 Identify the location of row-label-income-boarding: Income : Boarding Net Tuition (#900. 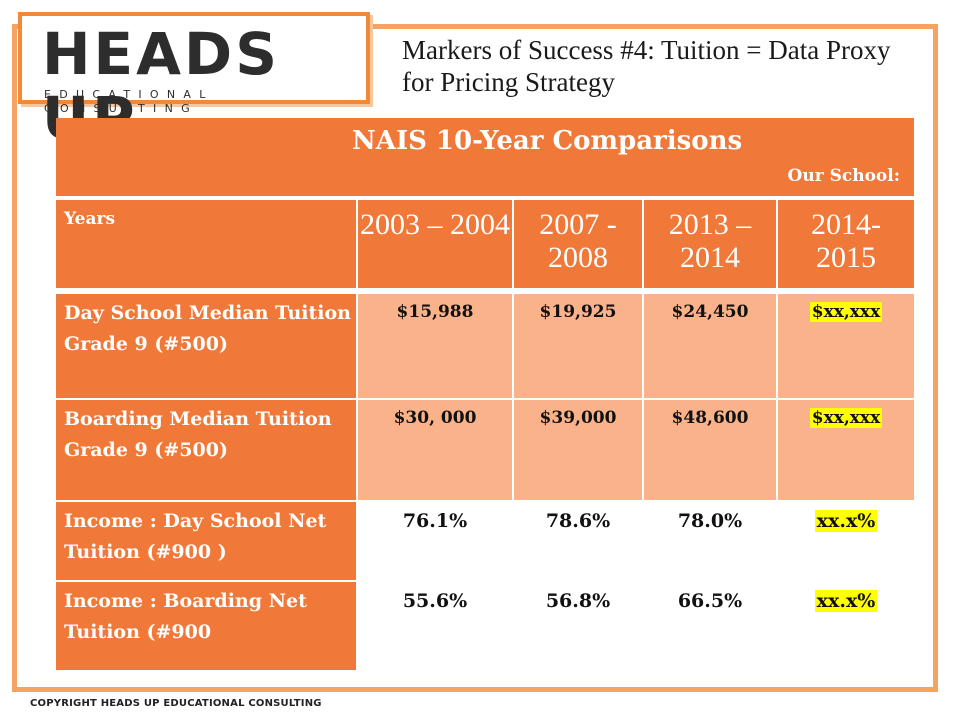
(206, 626).